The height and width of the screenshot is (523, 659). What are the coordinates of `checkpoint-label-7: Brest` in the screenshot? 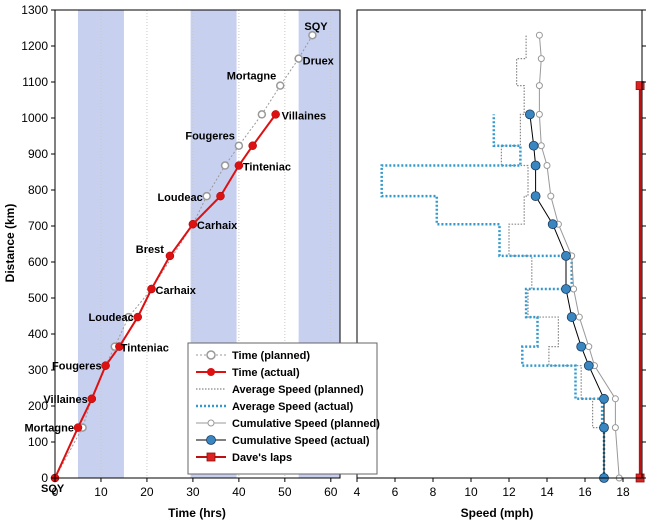 It's located at (150, 250).